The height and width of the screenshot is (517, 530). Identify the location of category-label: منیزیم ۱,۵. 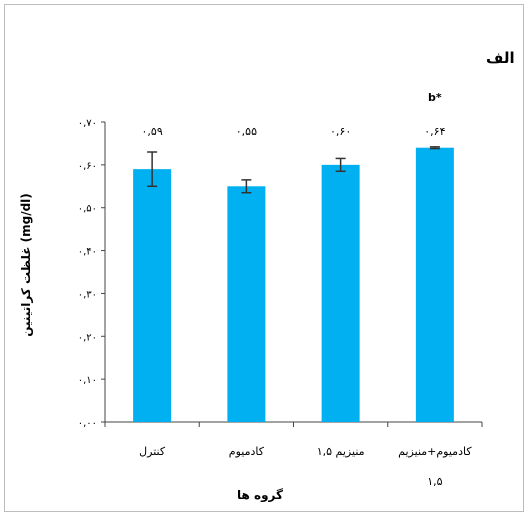
(341, 451).